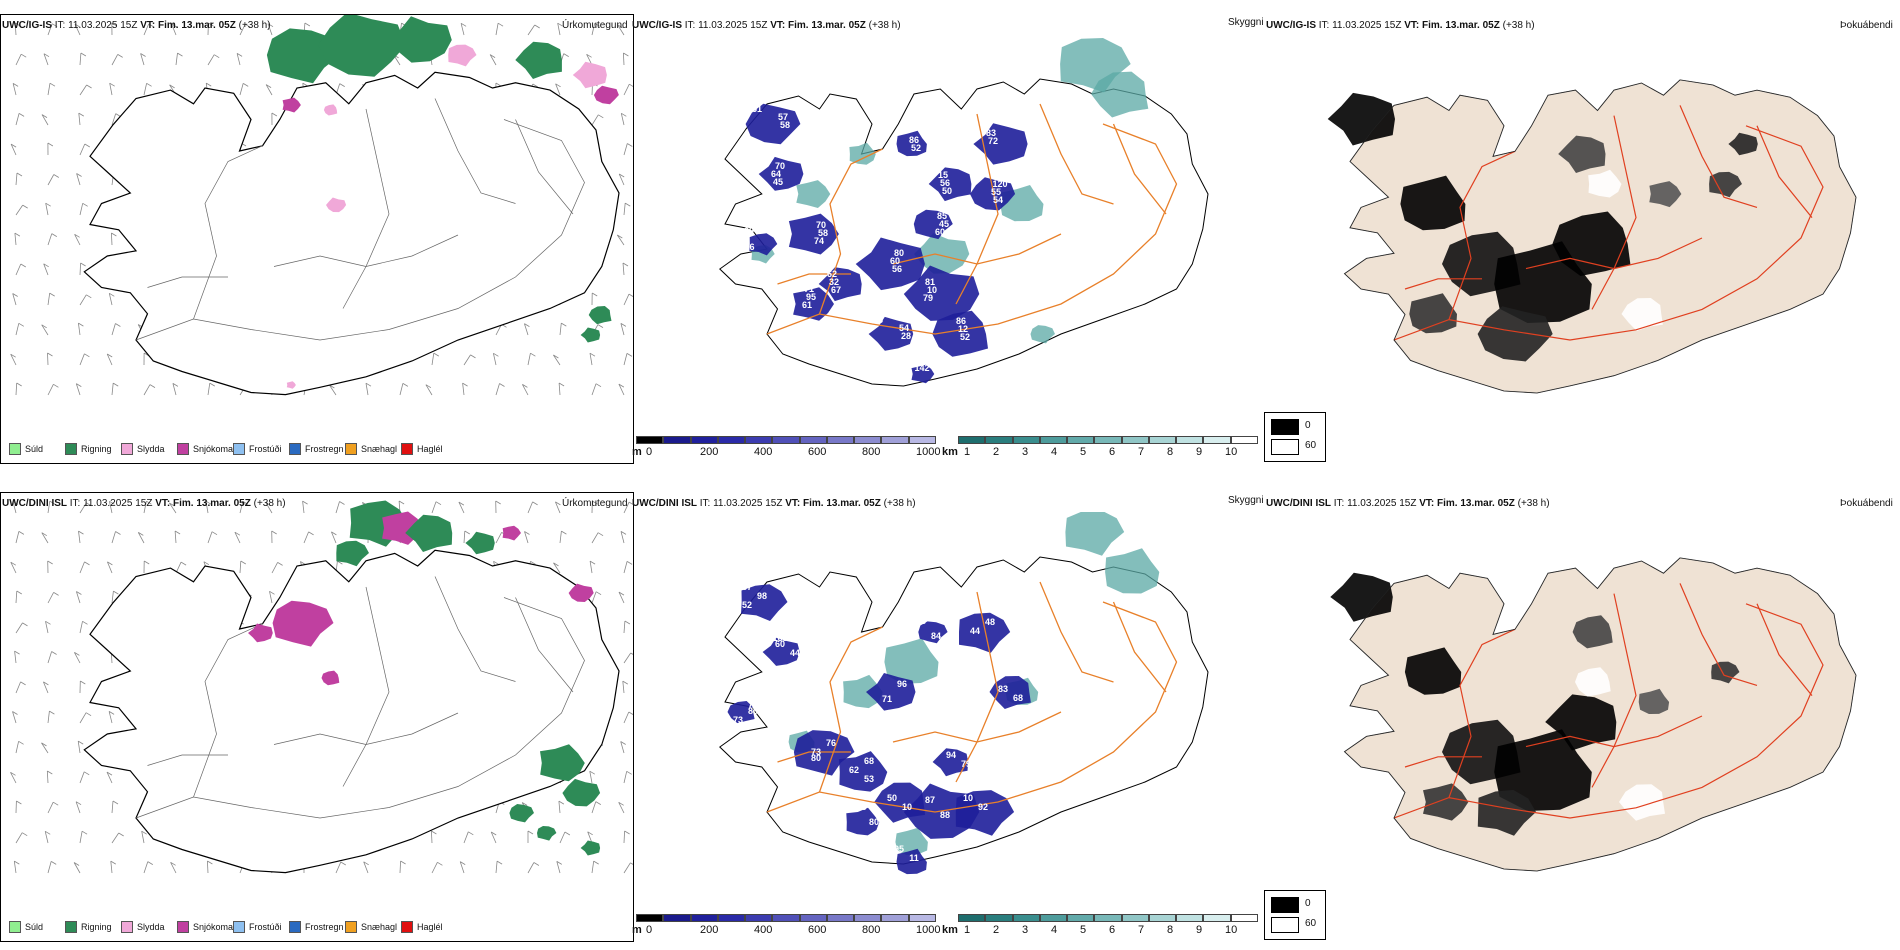 The height and width of the screenshot is (950, 1900). What do you see at coordinates (809, 289) in the screenshot?
I see `ceiling-label: 71` at bounding box center [809, 289].